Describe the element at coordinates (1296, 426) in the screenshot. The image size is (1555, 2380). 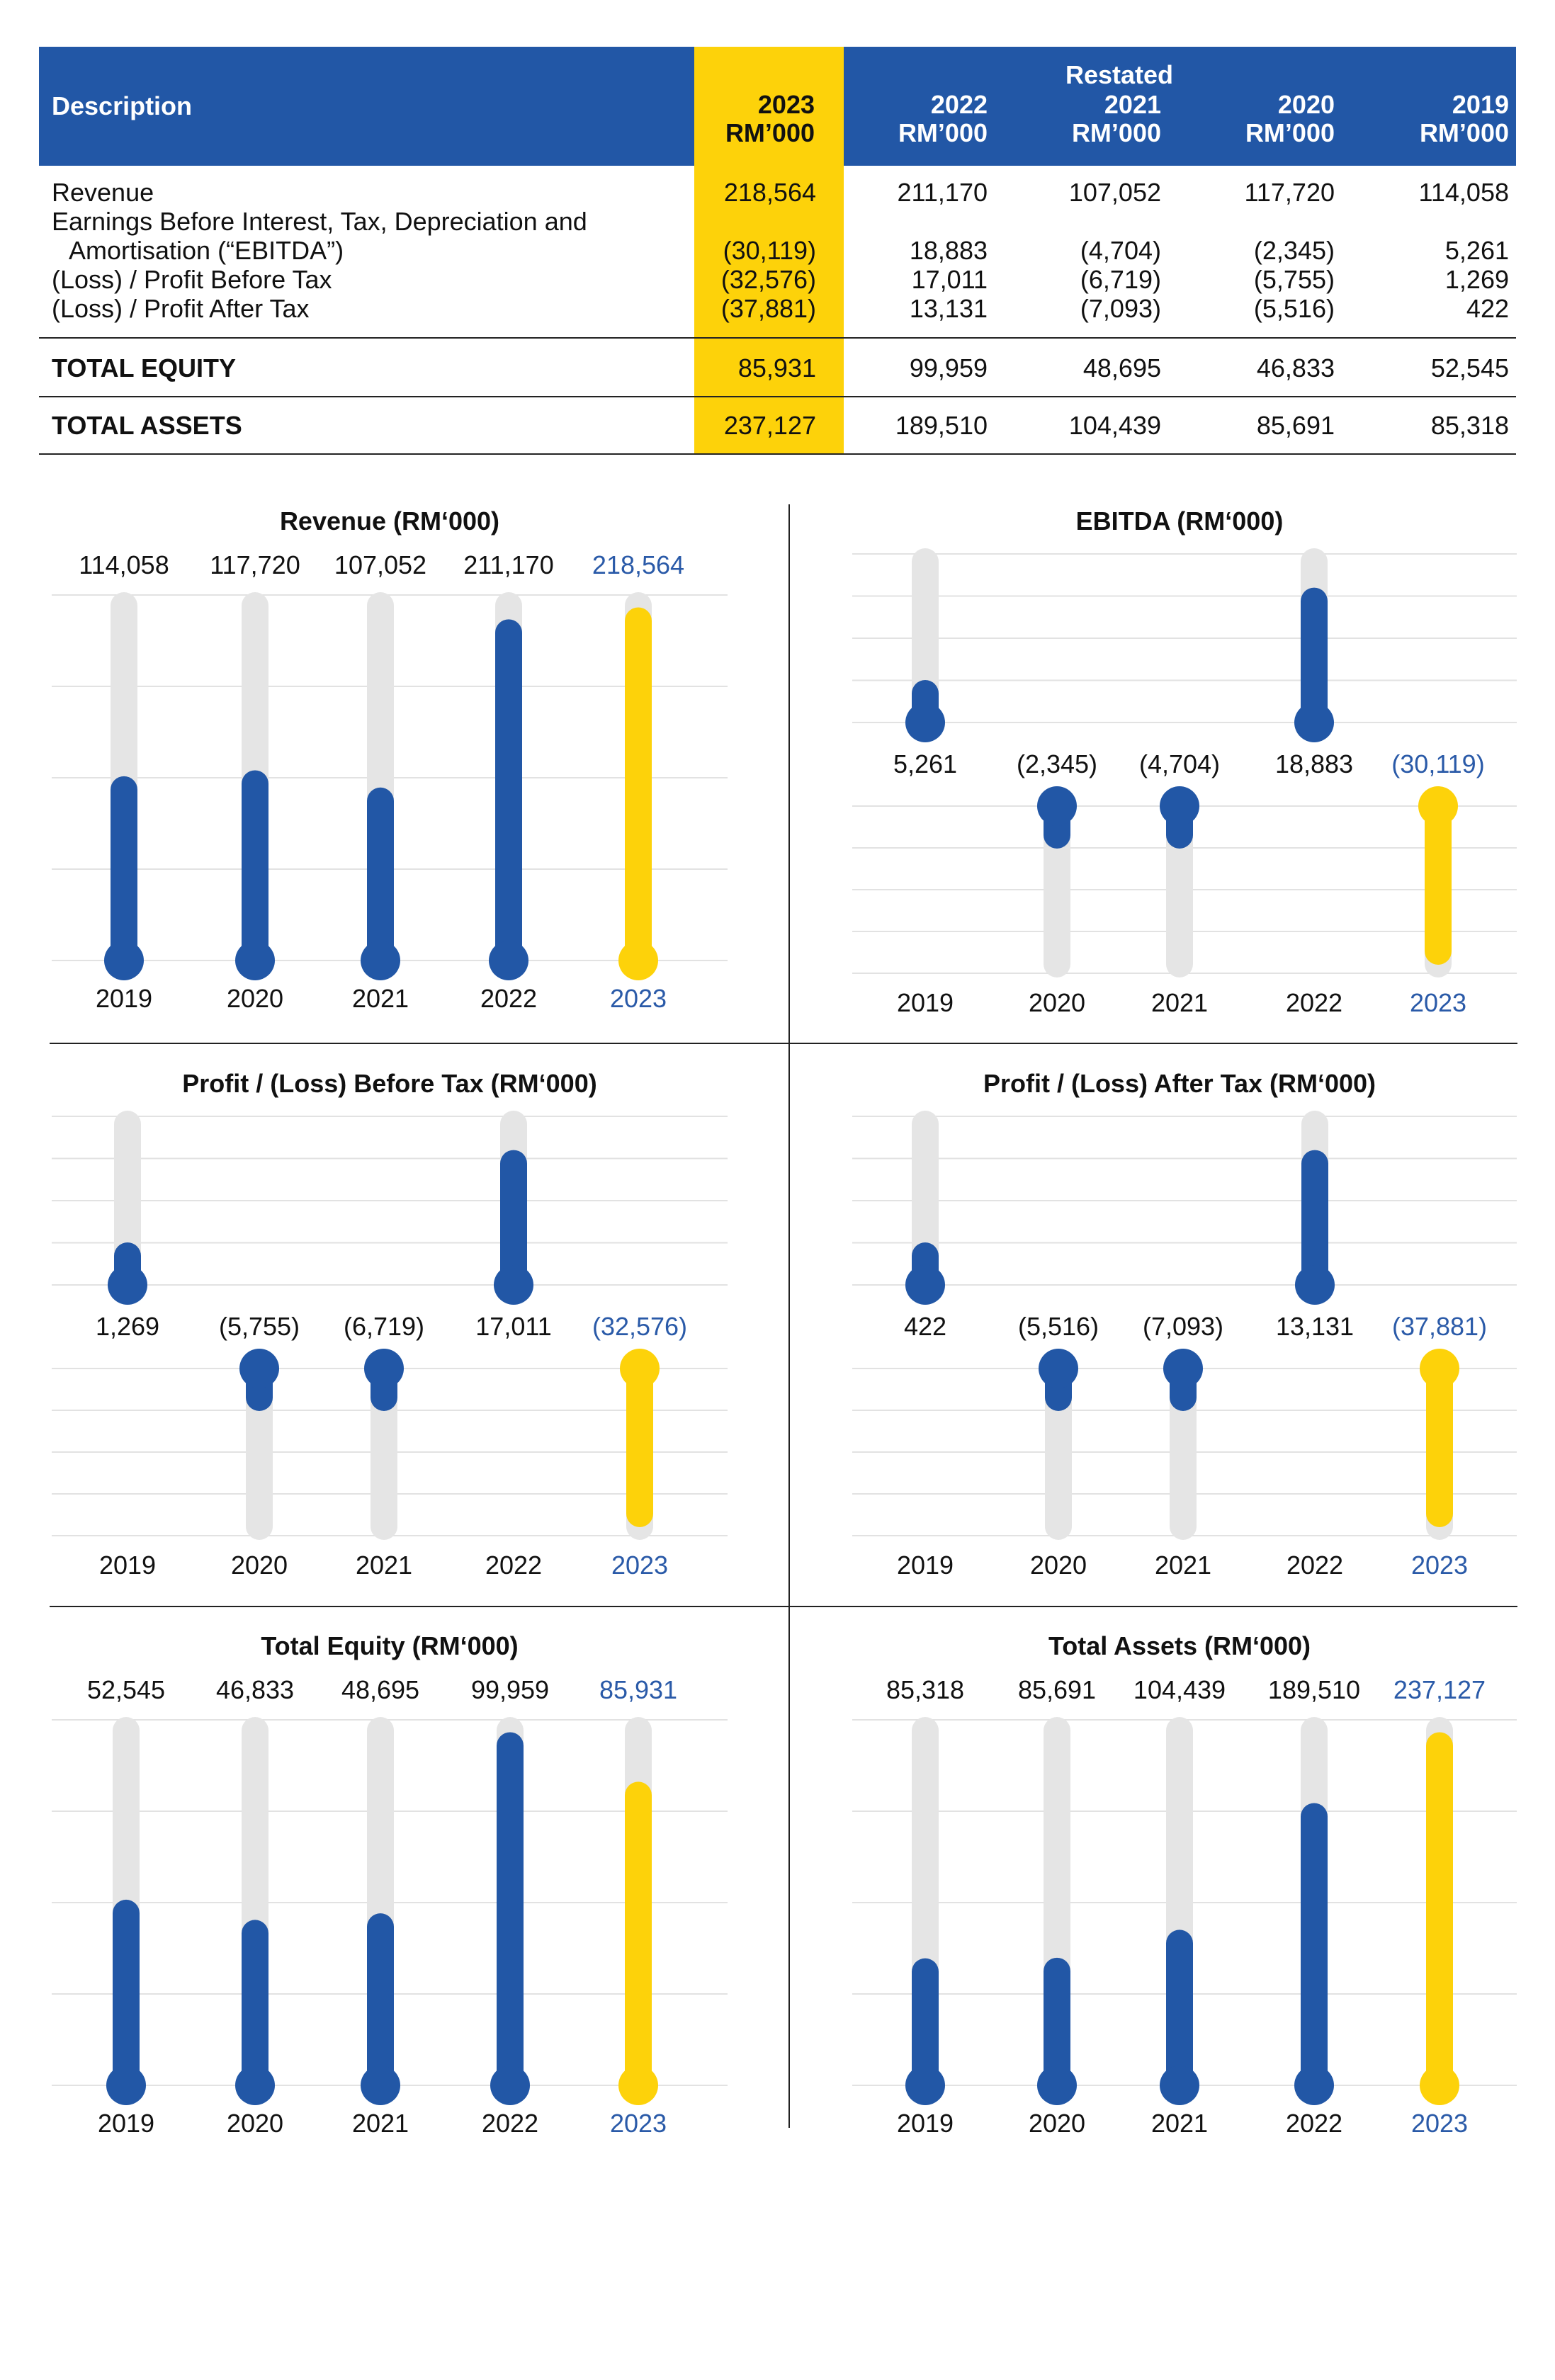
I see `table-cell-value: 85,691` at that location.